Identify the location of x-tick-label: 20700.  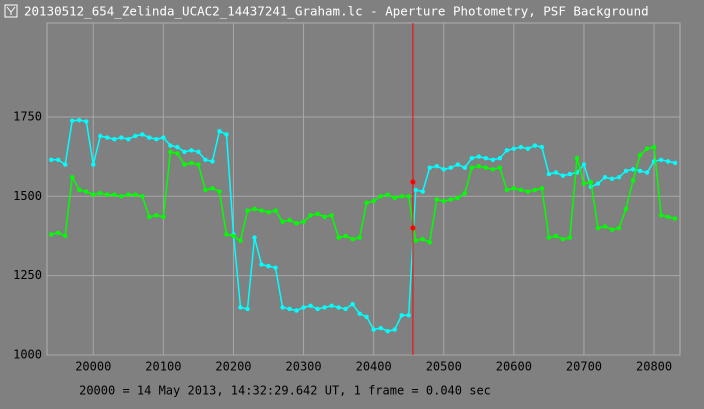
(584, 367).